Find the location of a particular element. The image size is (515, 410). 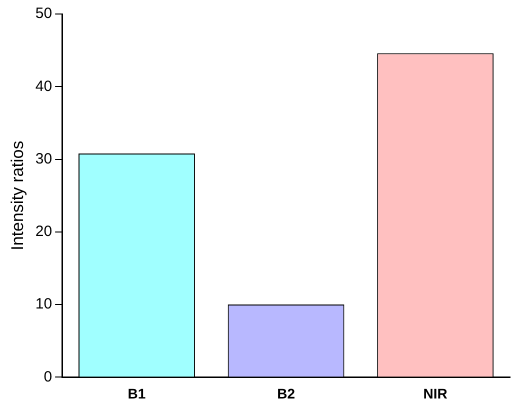

y-tick-label: 50 is located at coordinates (43, 13).